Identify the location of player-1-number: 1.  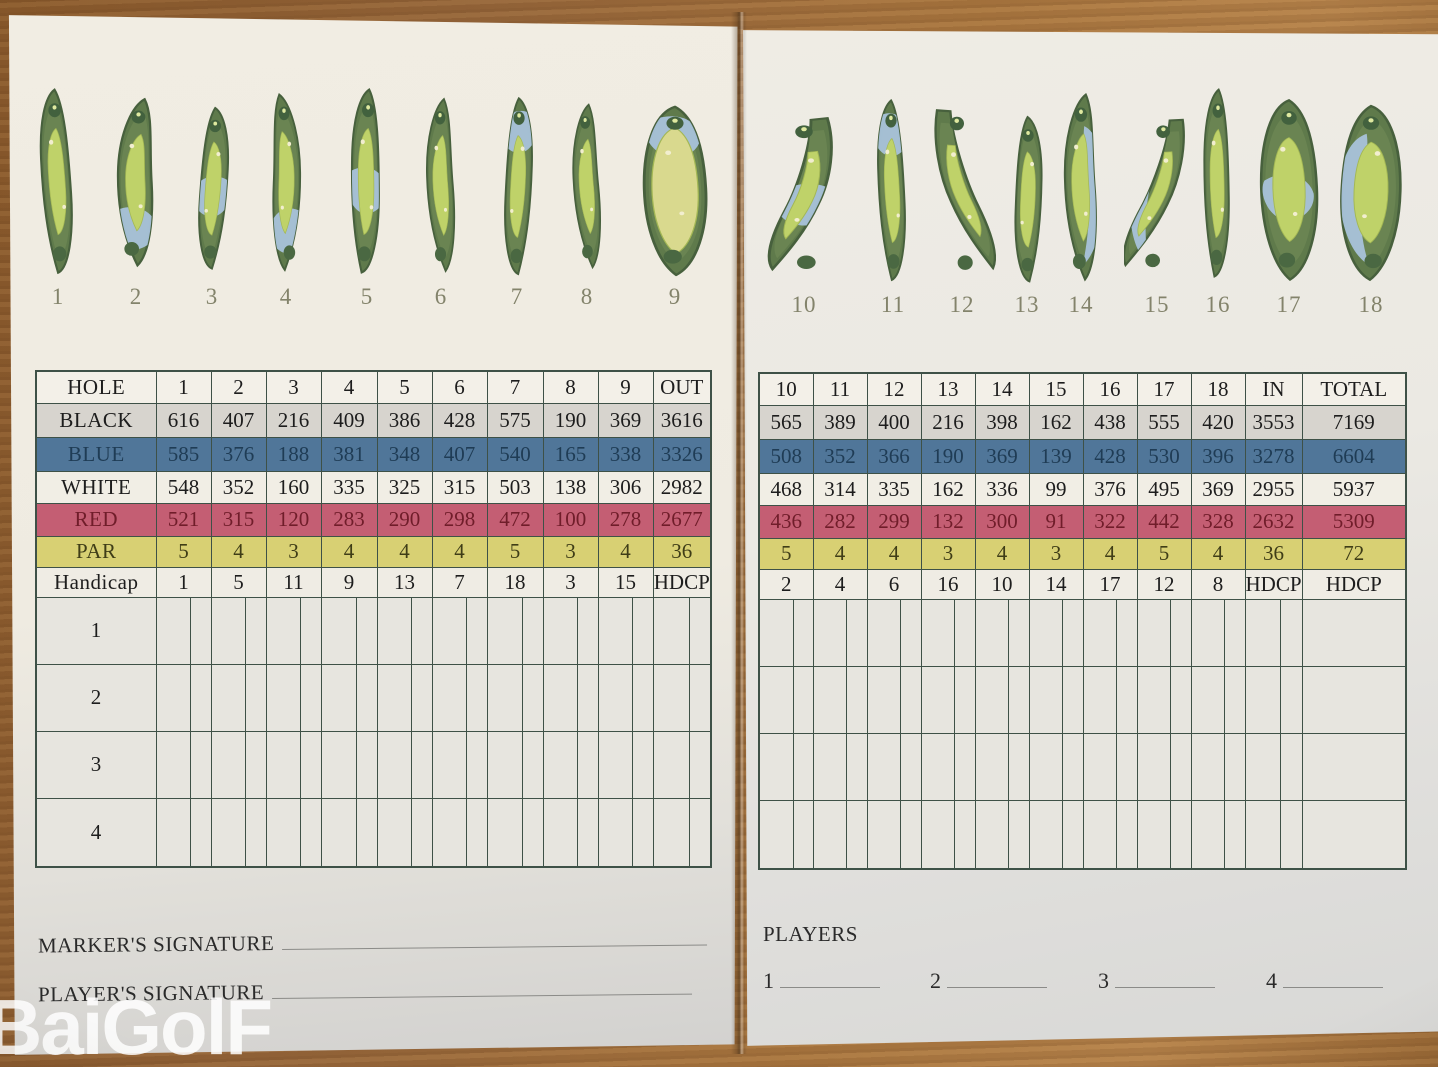
(768, 980).